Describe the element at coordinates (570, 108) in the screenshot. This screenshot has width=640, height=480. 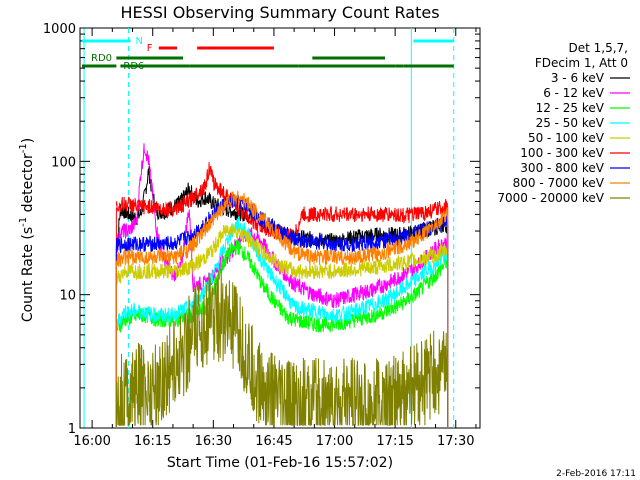
I see `legend-entry-label-2: 12 - 25 keV` at that location.